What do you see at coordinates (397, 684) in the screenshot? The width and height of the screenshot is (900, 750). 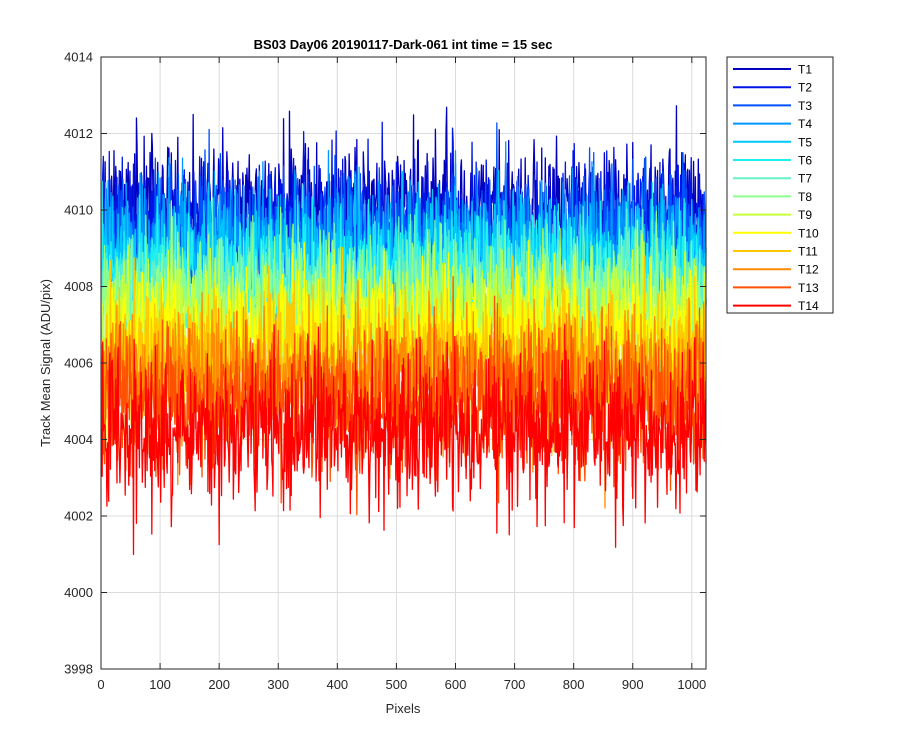 I see `x-tick-label: 500` at bounding box center [397, 684].